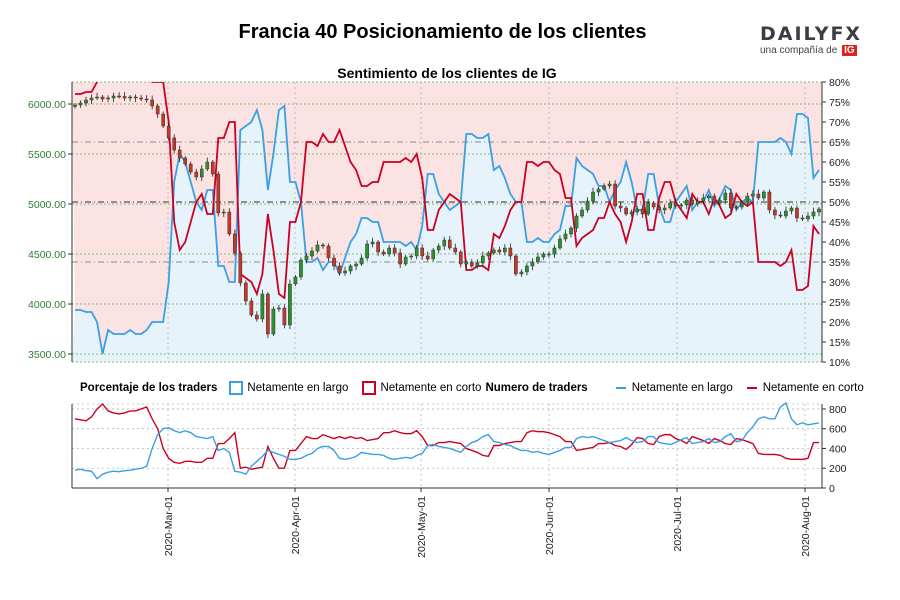  What do you see at coordinates (47, 155) in the screenshot?
I see `price-tick-label: 5500.00` at bounding box center [47, 155].